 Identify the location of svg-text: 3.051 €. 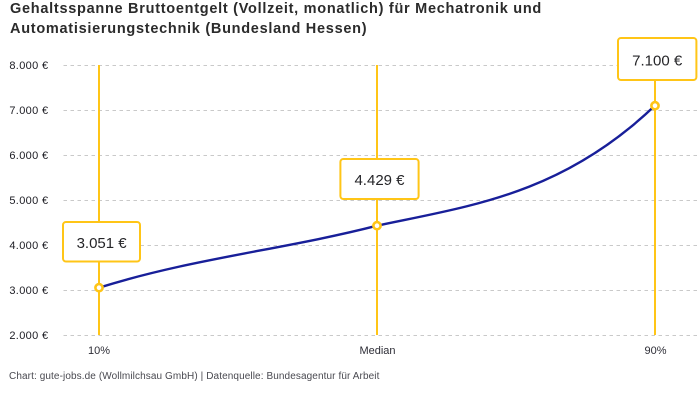
(102, 243).